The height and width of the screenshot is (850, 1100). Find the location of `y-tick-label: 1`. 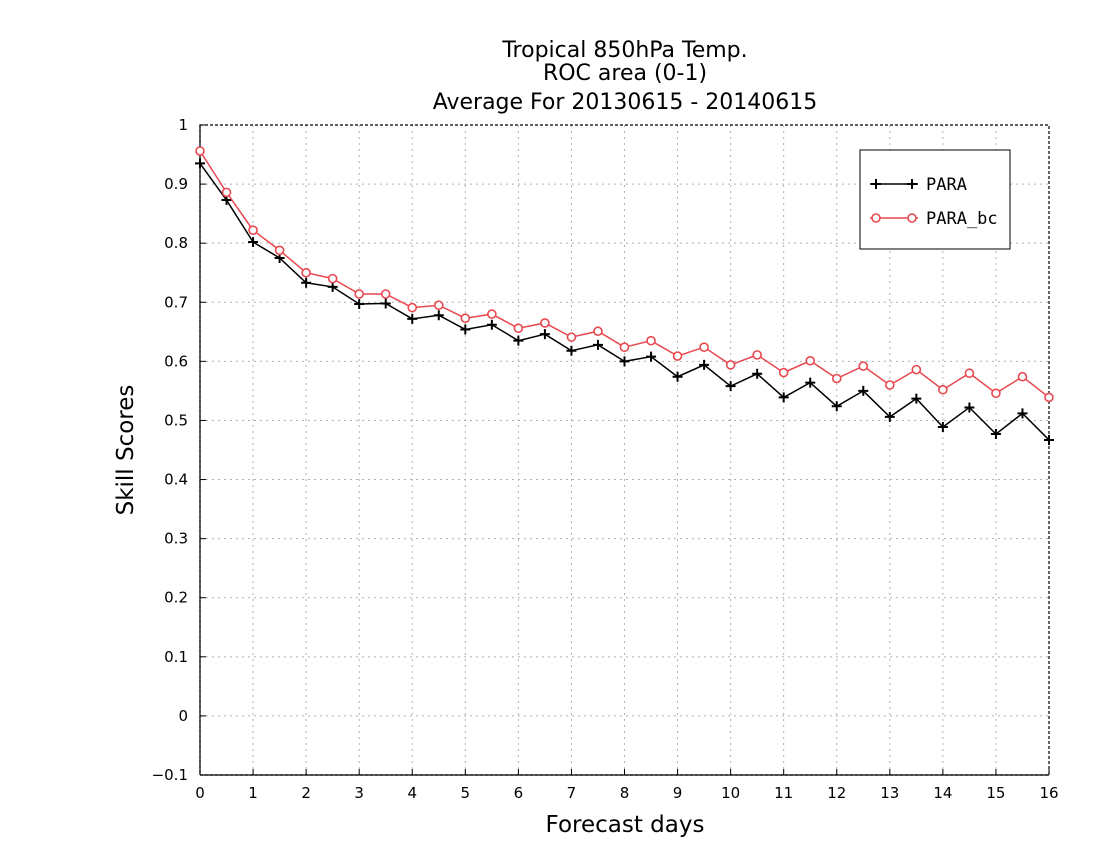

y-tick-label: 1 is located at coordinates (183, 125).